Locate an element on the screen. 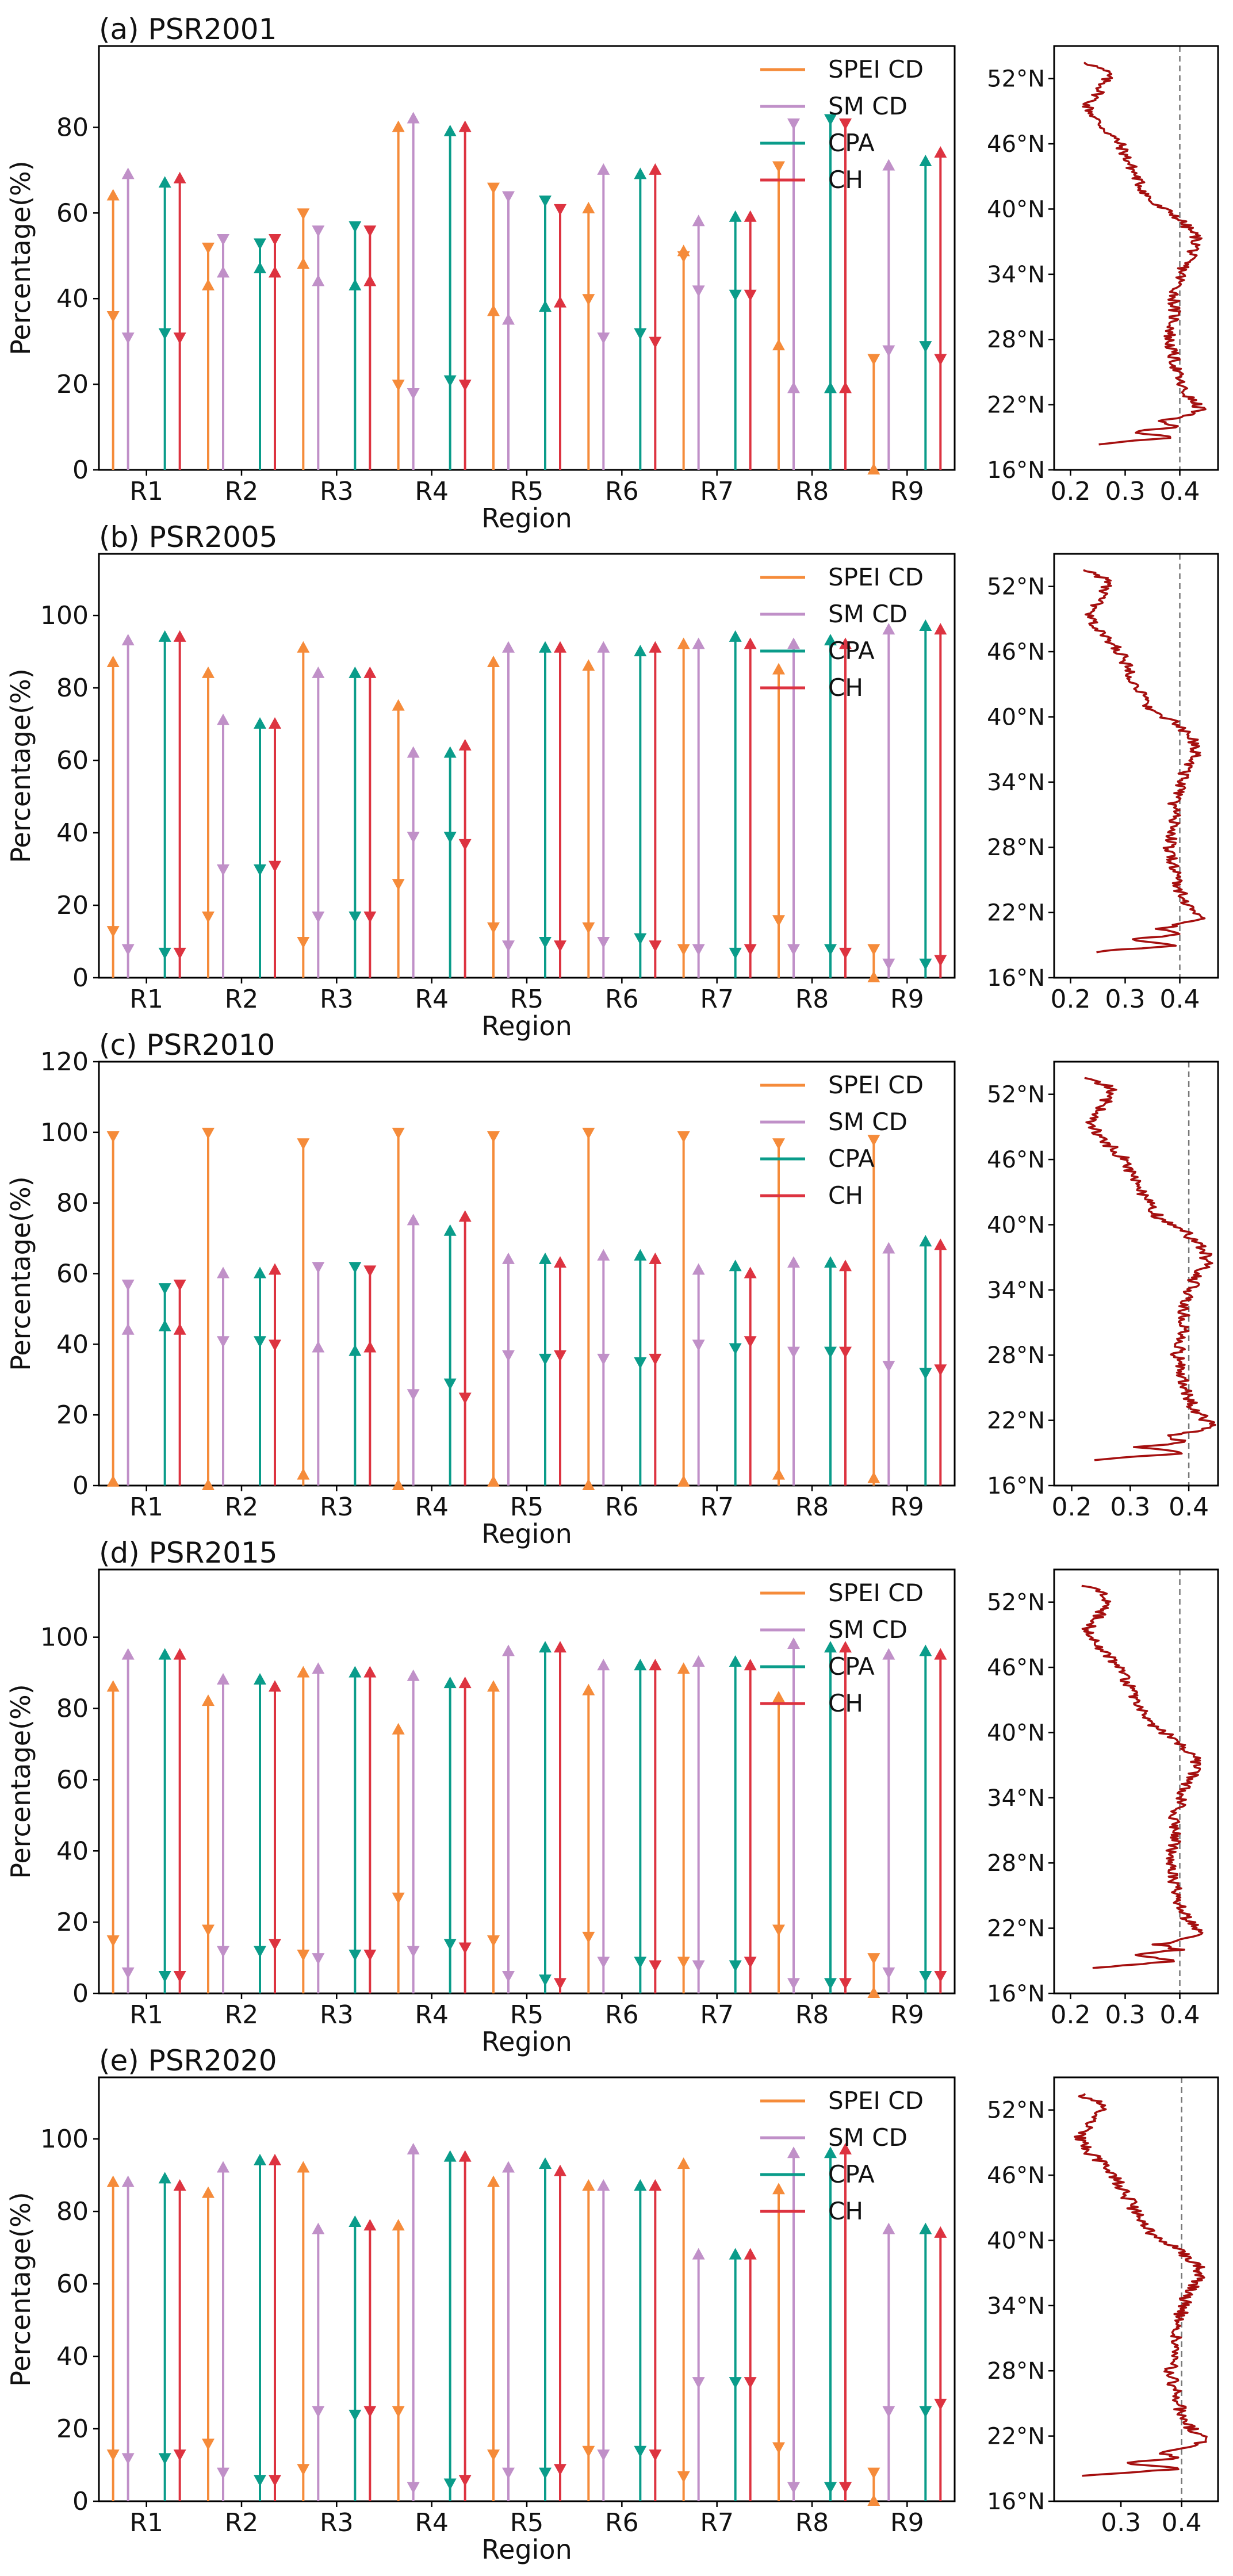 This screenshot has width=1233, height=2576. x-tick-label: R1 is located at coordinates (146, 2522).